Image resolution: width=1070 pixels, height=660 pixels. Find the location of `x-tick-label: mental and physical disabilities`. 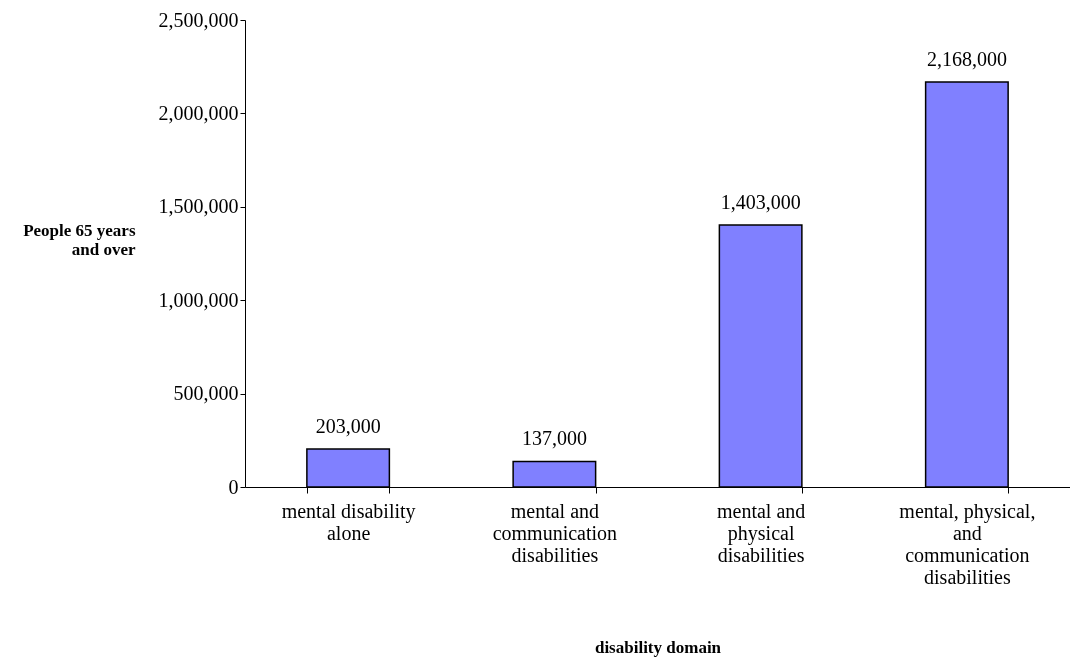

x-tick-label: mental and physical disabilities is located at coordinates (761, 532).